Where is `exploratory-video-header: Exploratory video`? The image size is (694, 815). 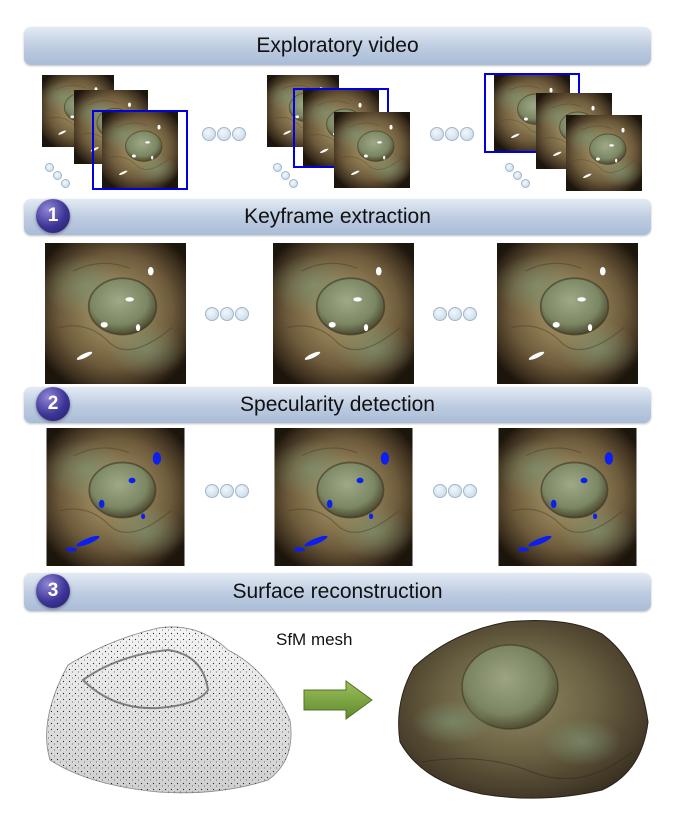 exploratory-video-header: Exploratory video is located at coordinates (337, 46).